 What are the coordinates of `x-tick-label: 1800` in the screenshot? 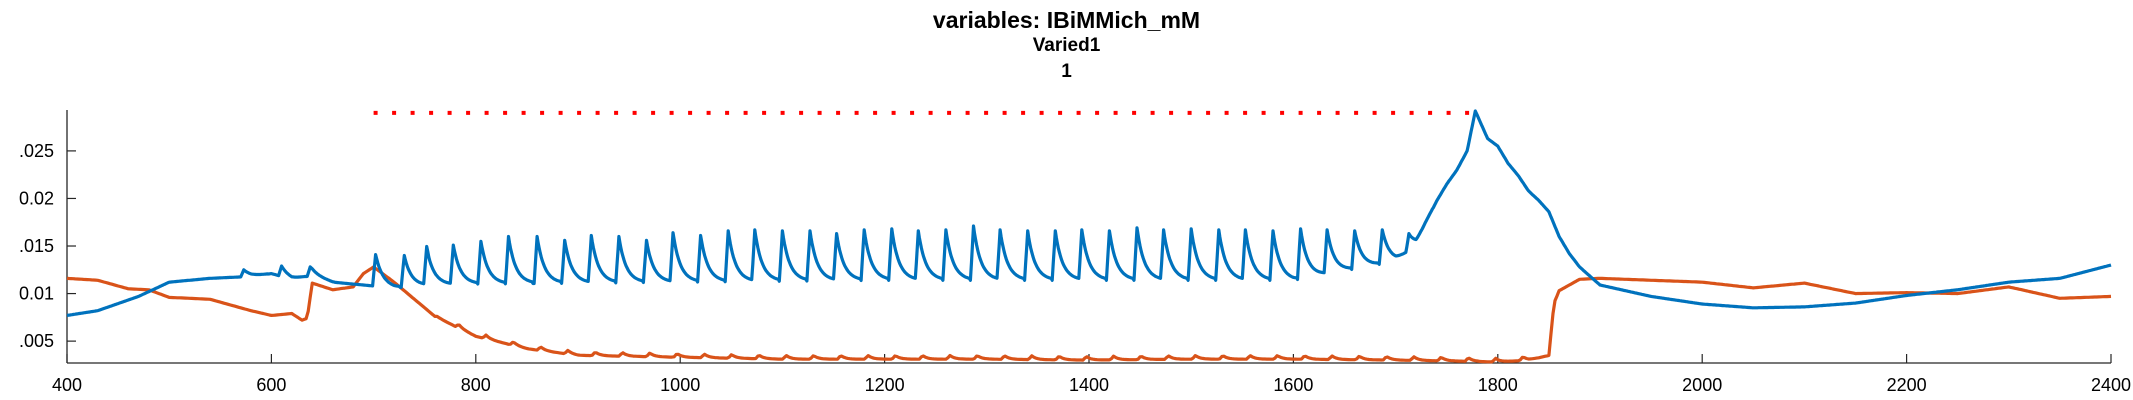 It's located at (1498, 385).